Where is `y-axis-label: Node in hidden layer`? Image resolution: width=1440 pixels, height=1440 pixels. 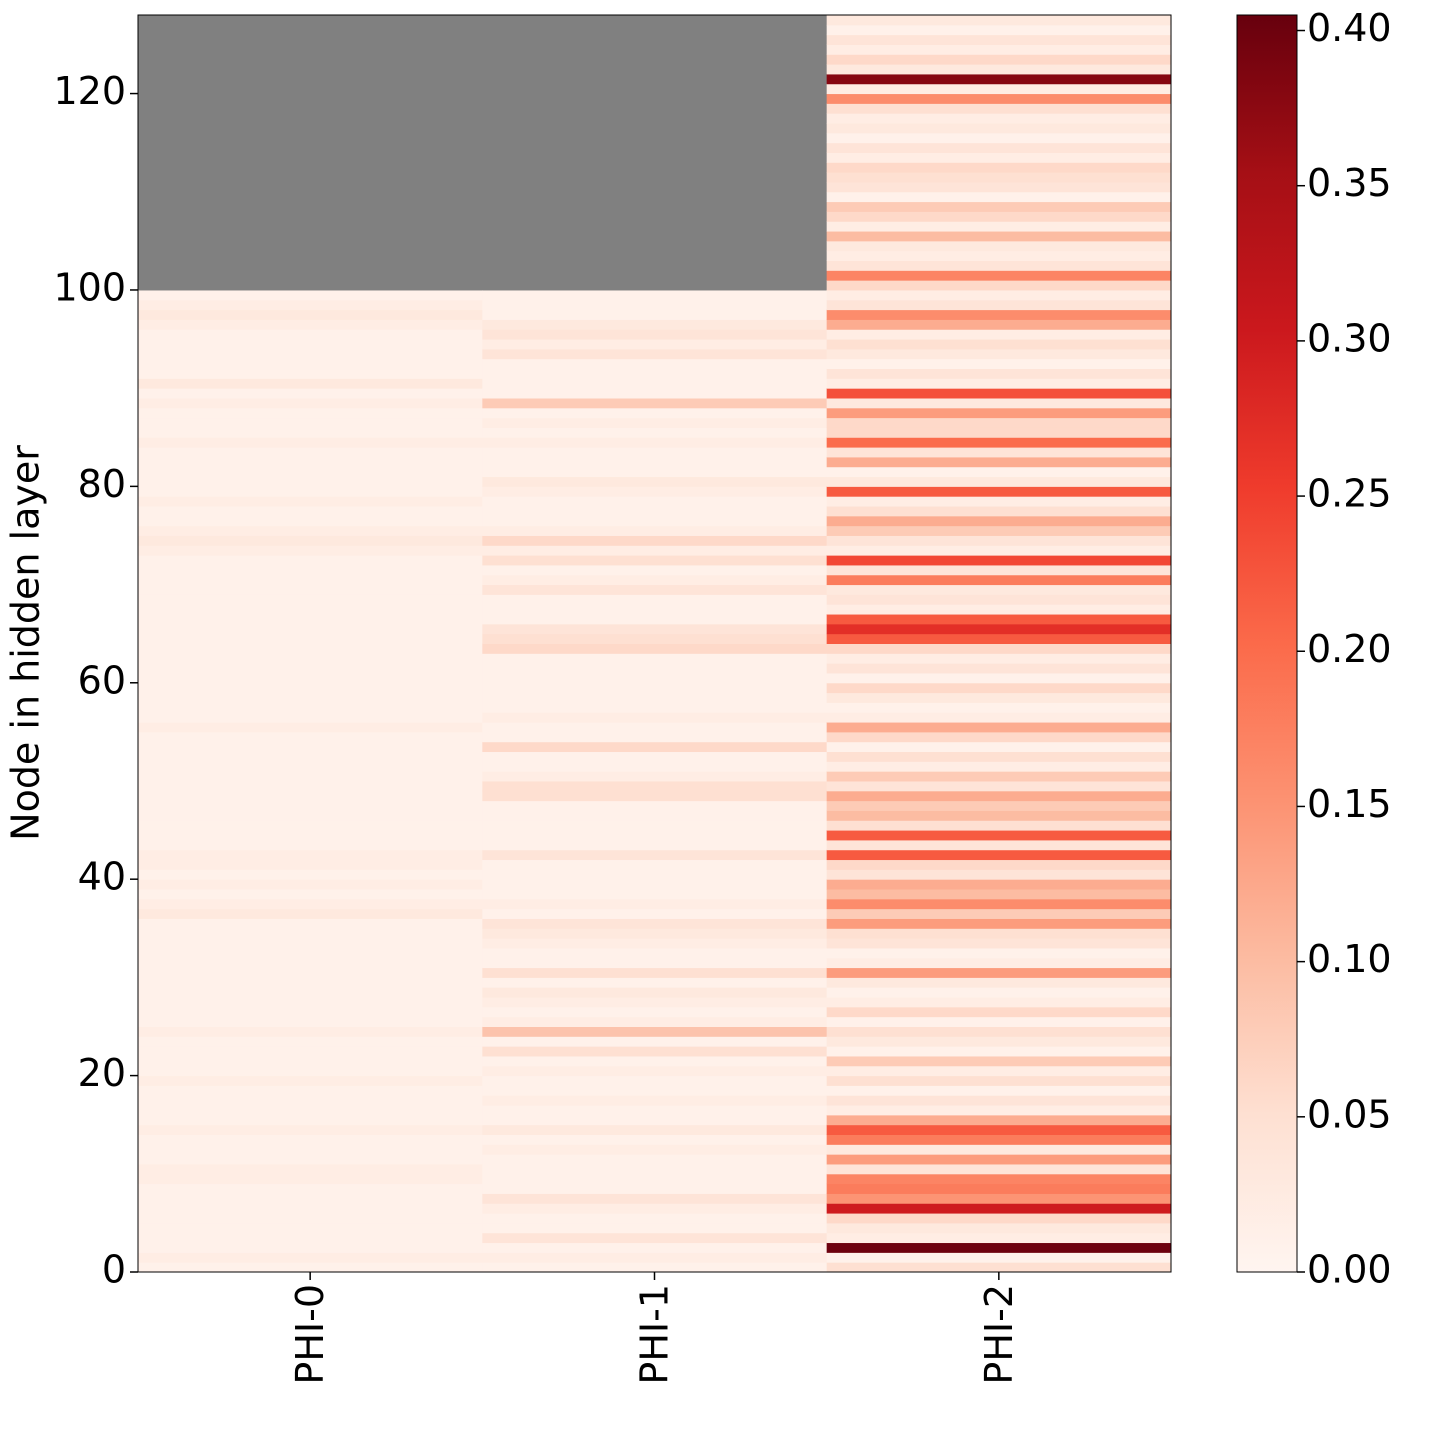 y-axis-label: Node in hidden layer is located at coordinates (26, 643).